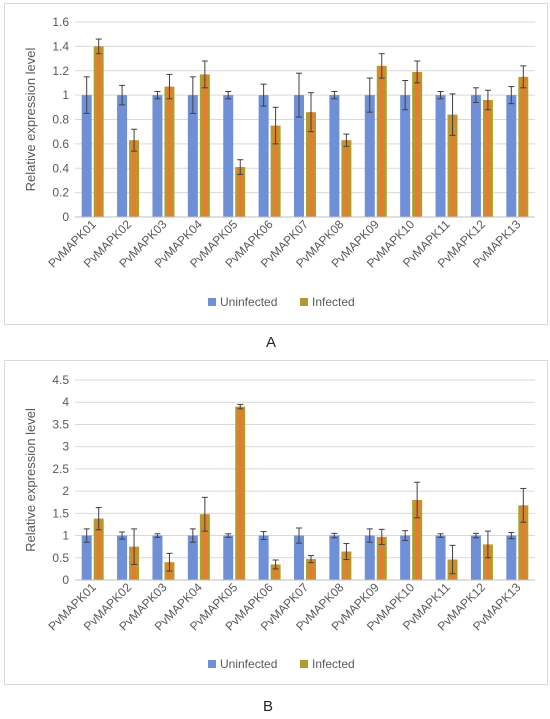  I want to click on chart-a-legend-swatch-infected, so click(304, 302).